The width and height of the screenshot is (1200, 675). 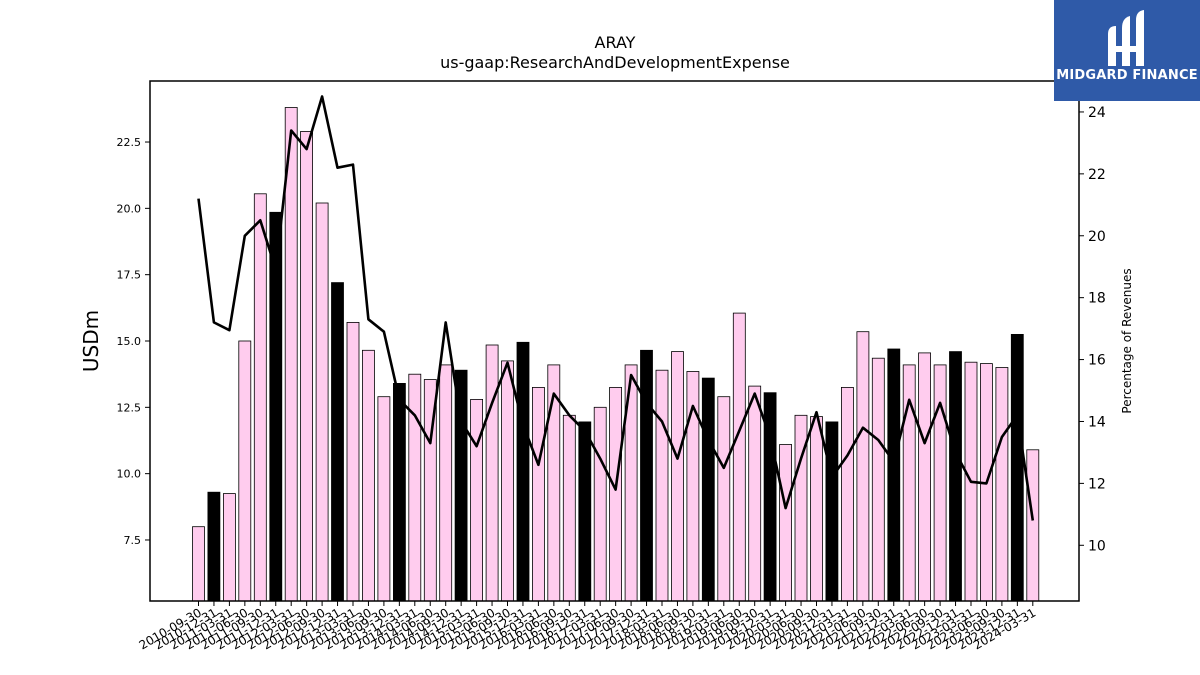 What do you see at coordinates (129, 142) in the screenshot?
I see `y-tick-label: 22.5` at bounding box center [129, 142].